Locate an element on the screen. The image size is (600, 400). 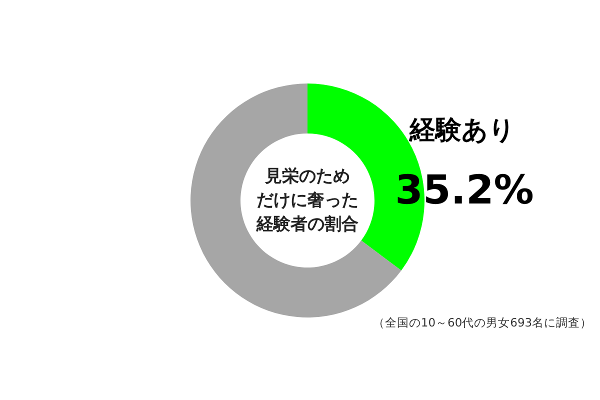
text: 見栄のためだけに奢った経験者の割合 is located at coordinates (307, 200).